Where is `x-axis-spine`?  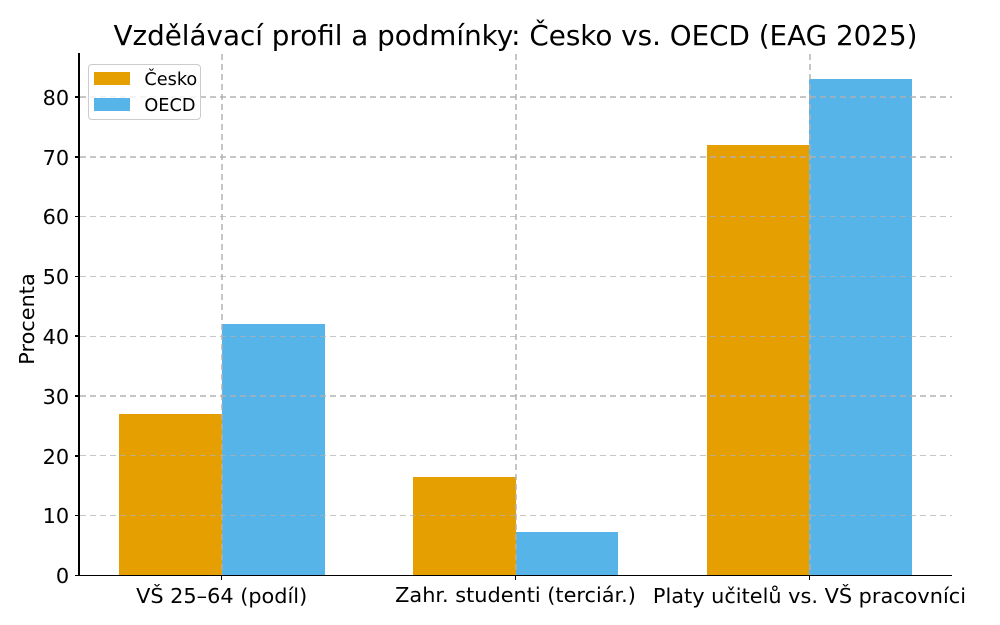 x-axis-spine is located at coordinates (515, 575).